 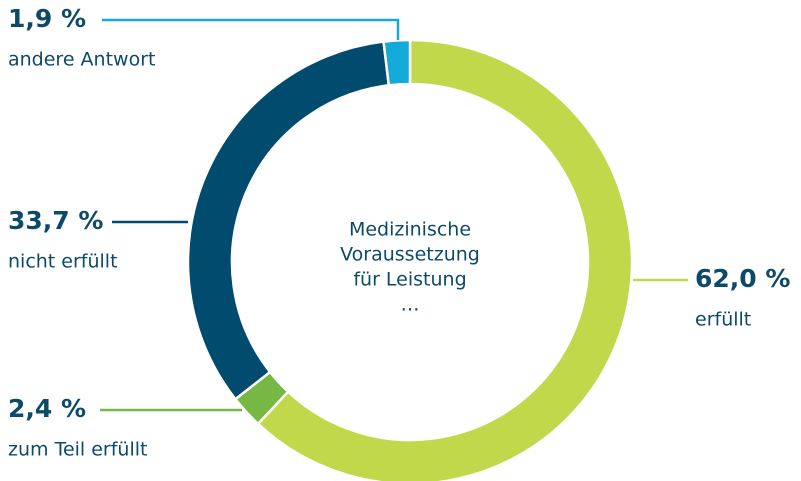 I want to click on category-label: zum Teil erfüllt, so click(x=77, y=450).